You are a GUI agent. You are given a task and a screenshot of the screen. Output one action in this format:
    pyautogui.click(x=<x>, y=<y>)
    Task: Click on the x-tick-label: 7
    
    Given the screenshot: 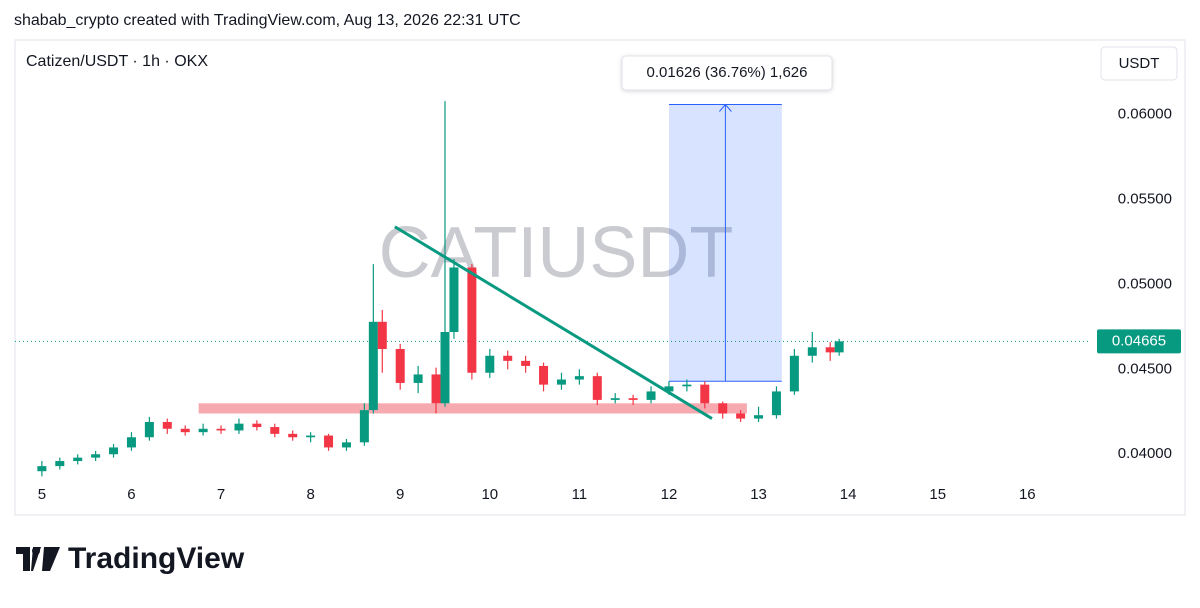 What is the action you would take?
    pyautogui.click(x=221, y=494)
    